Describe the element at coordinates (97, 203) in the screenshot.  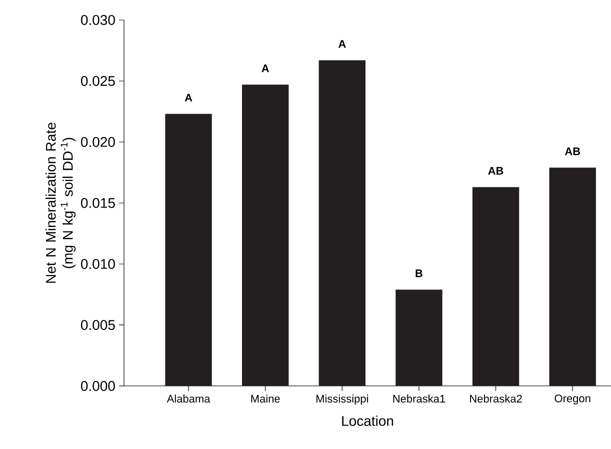
I see `y-tick-label: 0.015` at that location.